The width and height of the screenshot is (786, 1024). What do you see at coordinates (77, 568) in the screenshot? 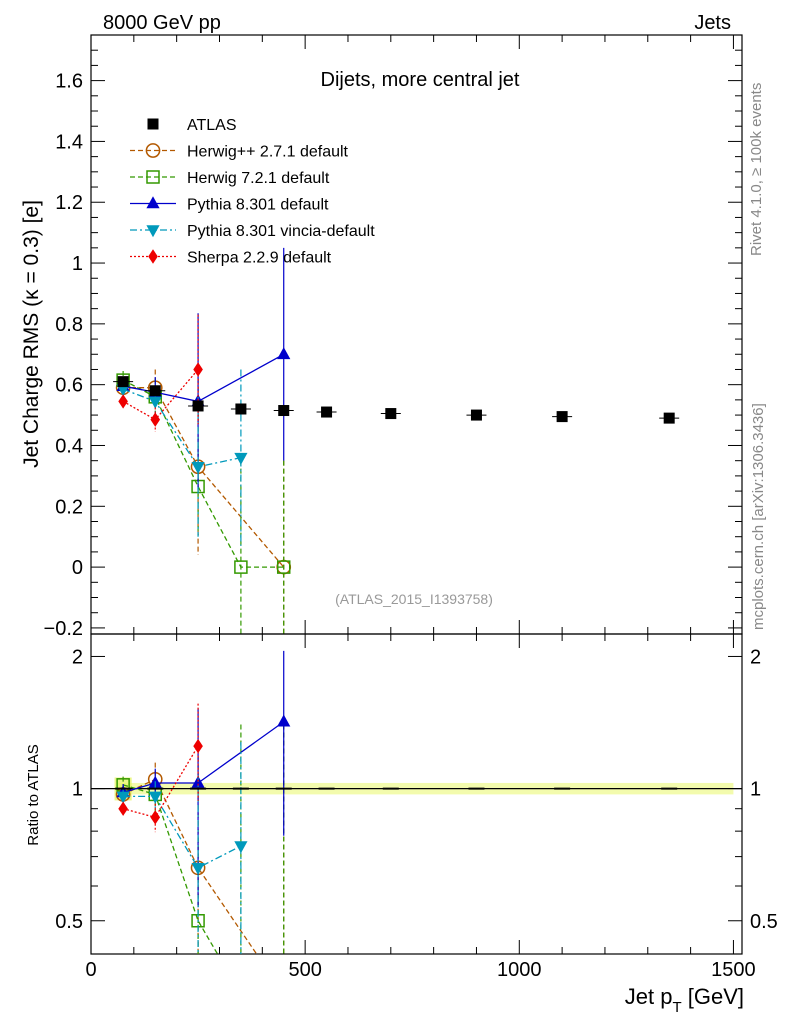
I see `y-tick-label: 0` at bounding box center [77, 568].